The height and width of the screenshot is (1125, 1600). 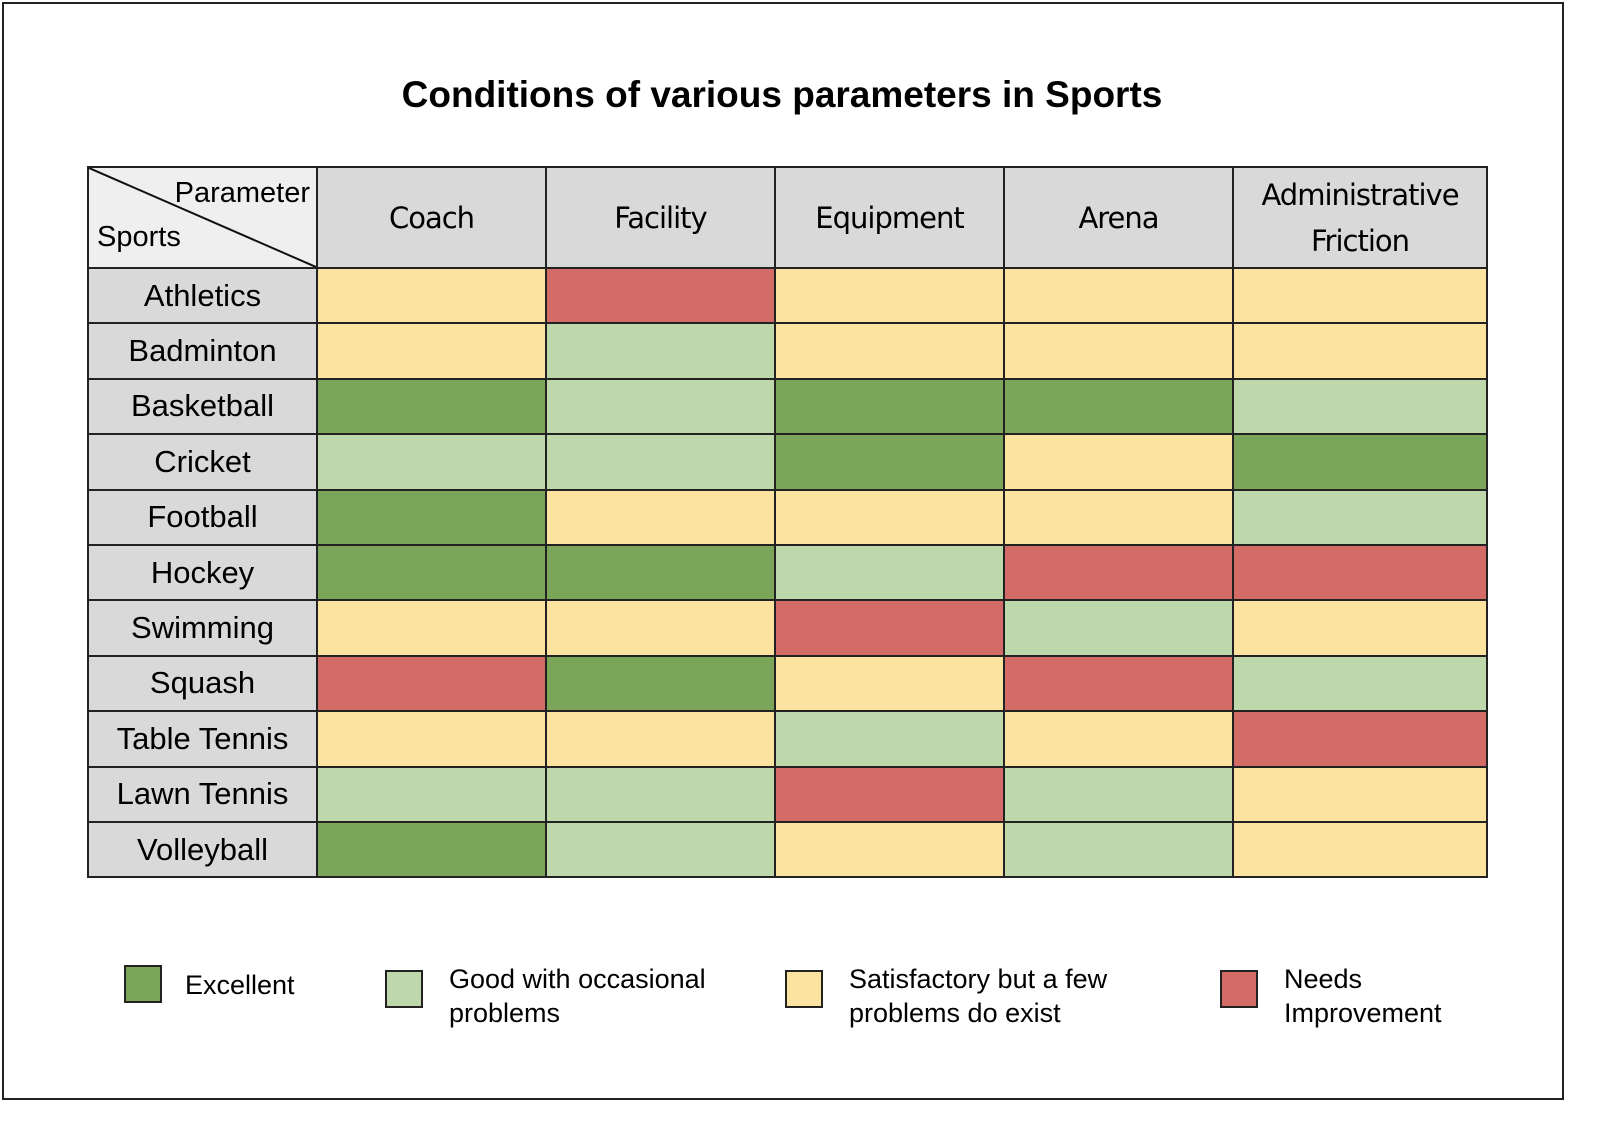 What do you see at coordinates (202, 351) in the screenshot?
I see `row-header: Badminton` at bounding box center [202, 351].